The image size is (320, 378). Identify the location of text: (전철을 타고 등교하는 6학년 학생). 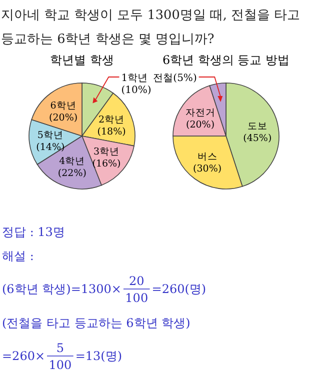
(96, 323).